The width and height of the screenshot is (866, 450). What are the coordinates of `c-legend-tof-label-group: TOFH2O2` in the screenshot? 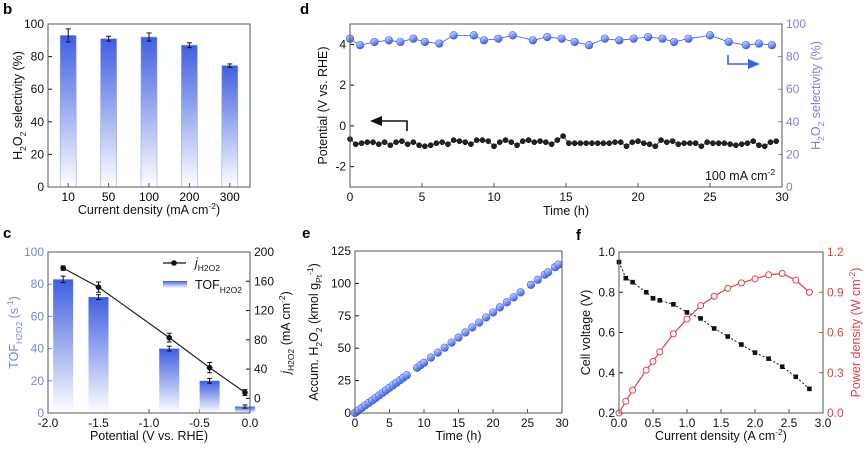 It's located at (218, 286).